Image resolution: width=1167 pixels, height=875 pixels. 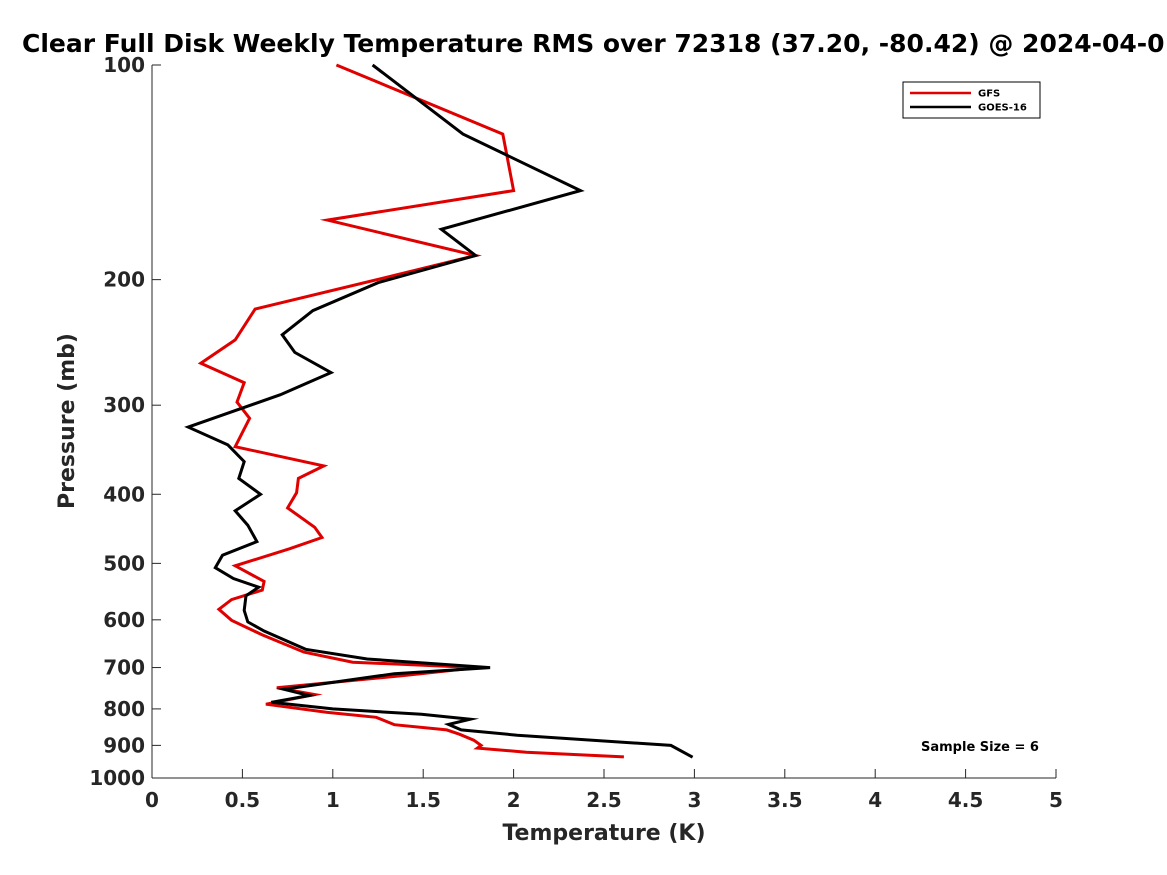 I want to click on y-tick-label: 100, so click(x=124, y=65).